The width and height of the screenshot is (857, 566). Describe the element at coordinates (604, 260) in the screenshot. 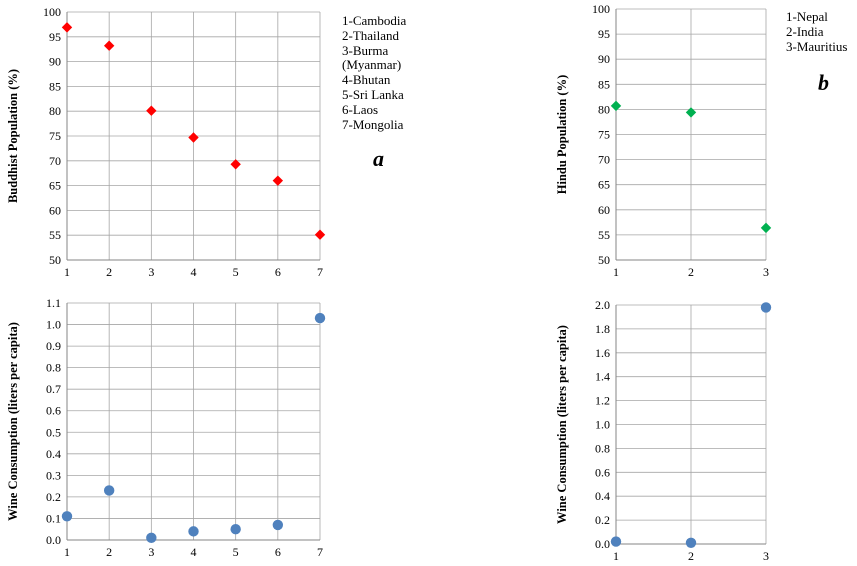

I see `y-tick-label: 50` at that location.